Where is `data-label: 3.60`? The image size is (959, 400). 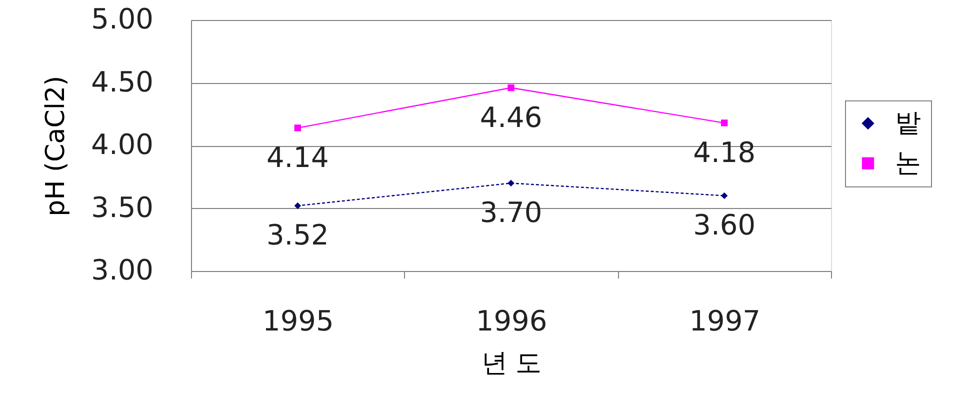
data-label: 3.60 is located at coordinates (724, 225).